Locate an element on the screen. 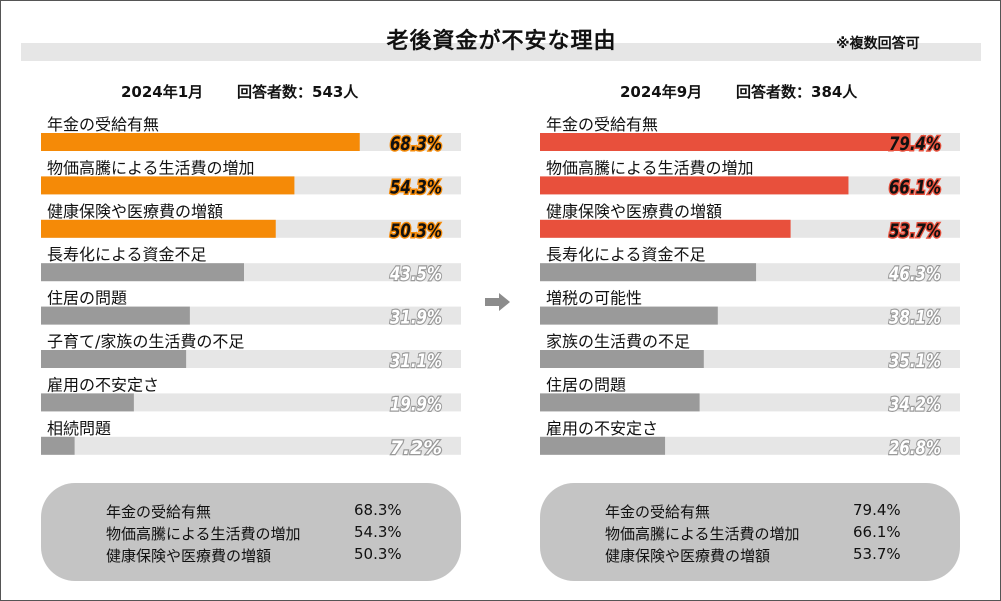 Image resolution: width=1001 pixels, height=601 pixels. category-label: 家族の生活費の不足 is located at coordinates (618, 341).